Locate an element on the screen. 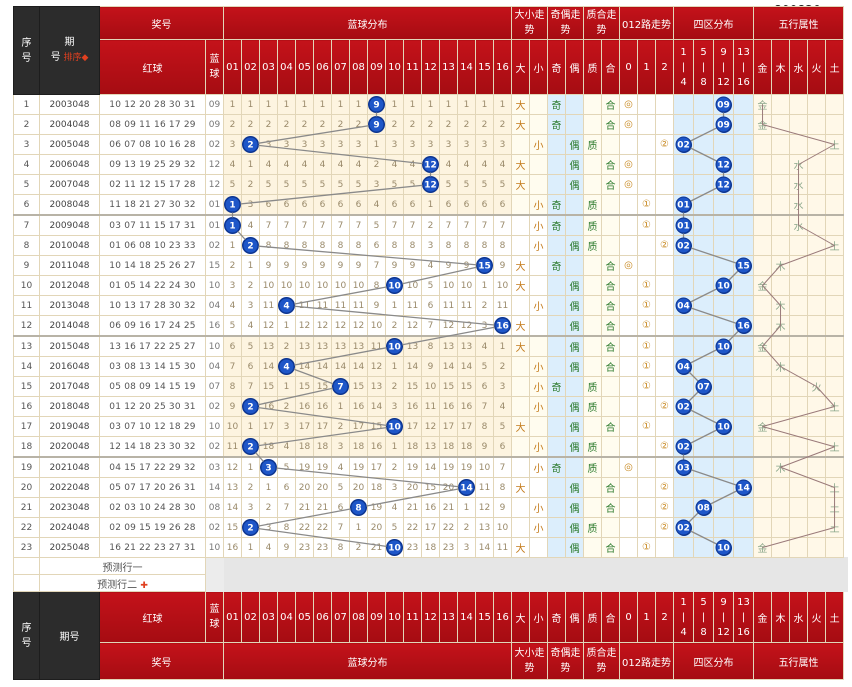 The height and width of the screenshot is (687, 852). omission-cell: 13 is located at coordinates (448, 346).